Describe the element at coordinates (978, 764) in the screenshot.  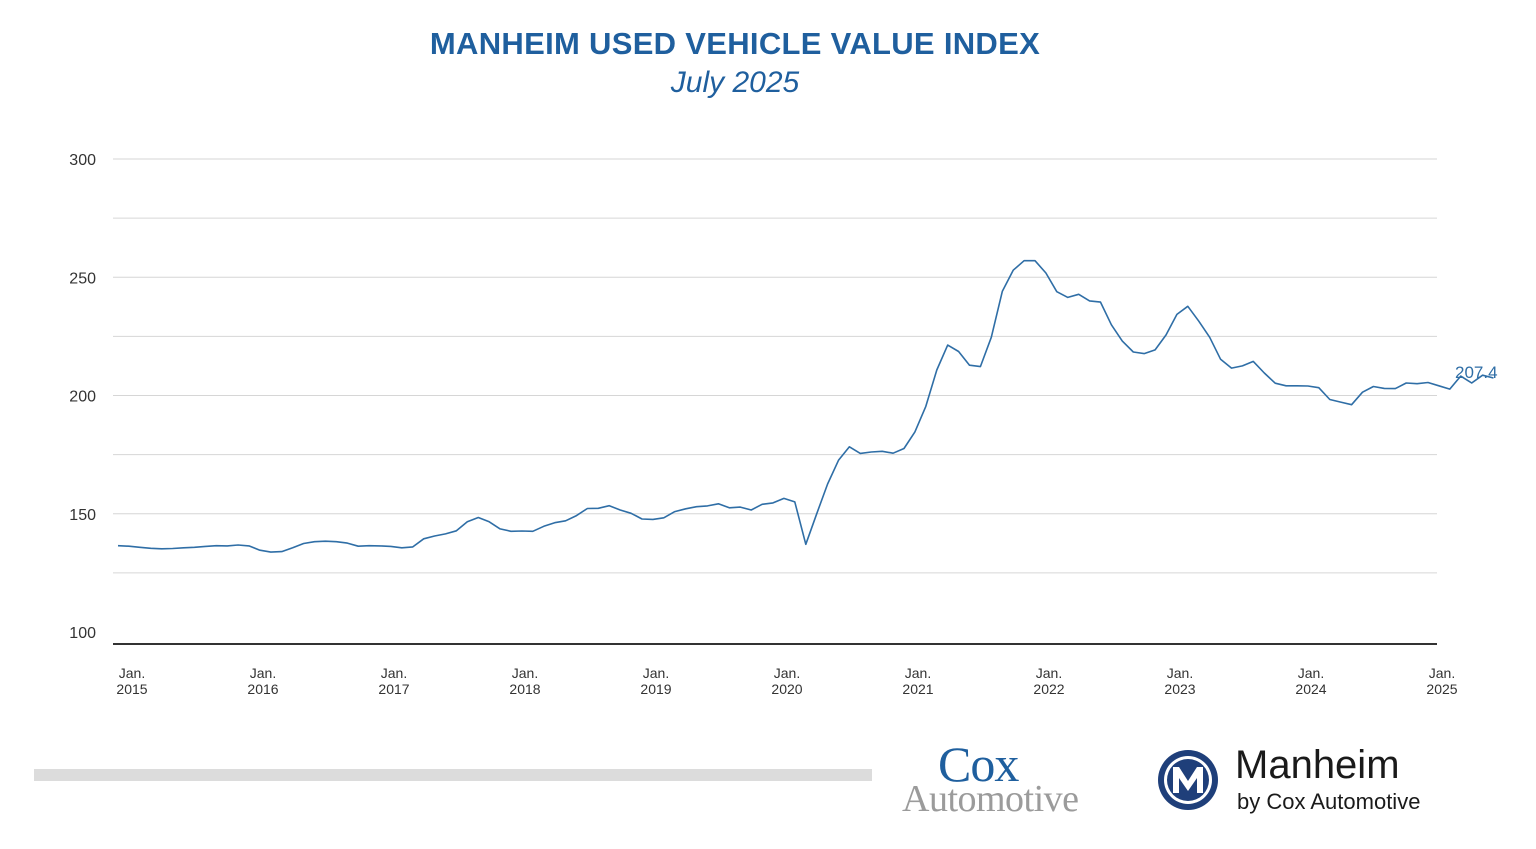
I see `cox-logo-word: Cox` at that location.